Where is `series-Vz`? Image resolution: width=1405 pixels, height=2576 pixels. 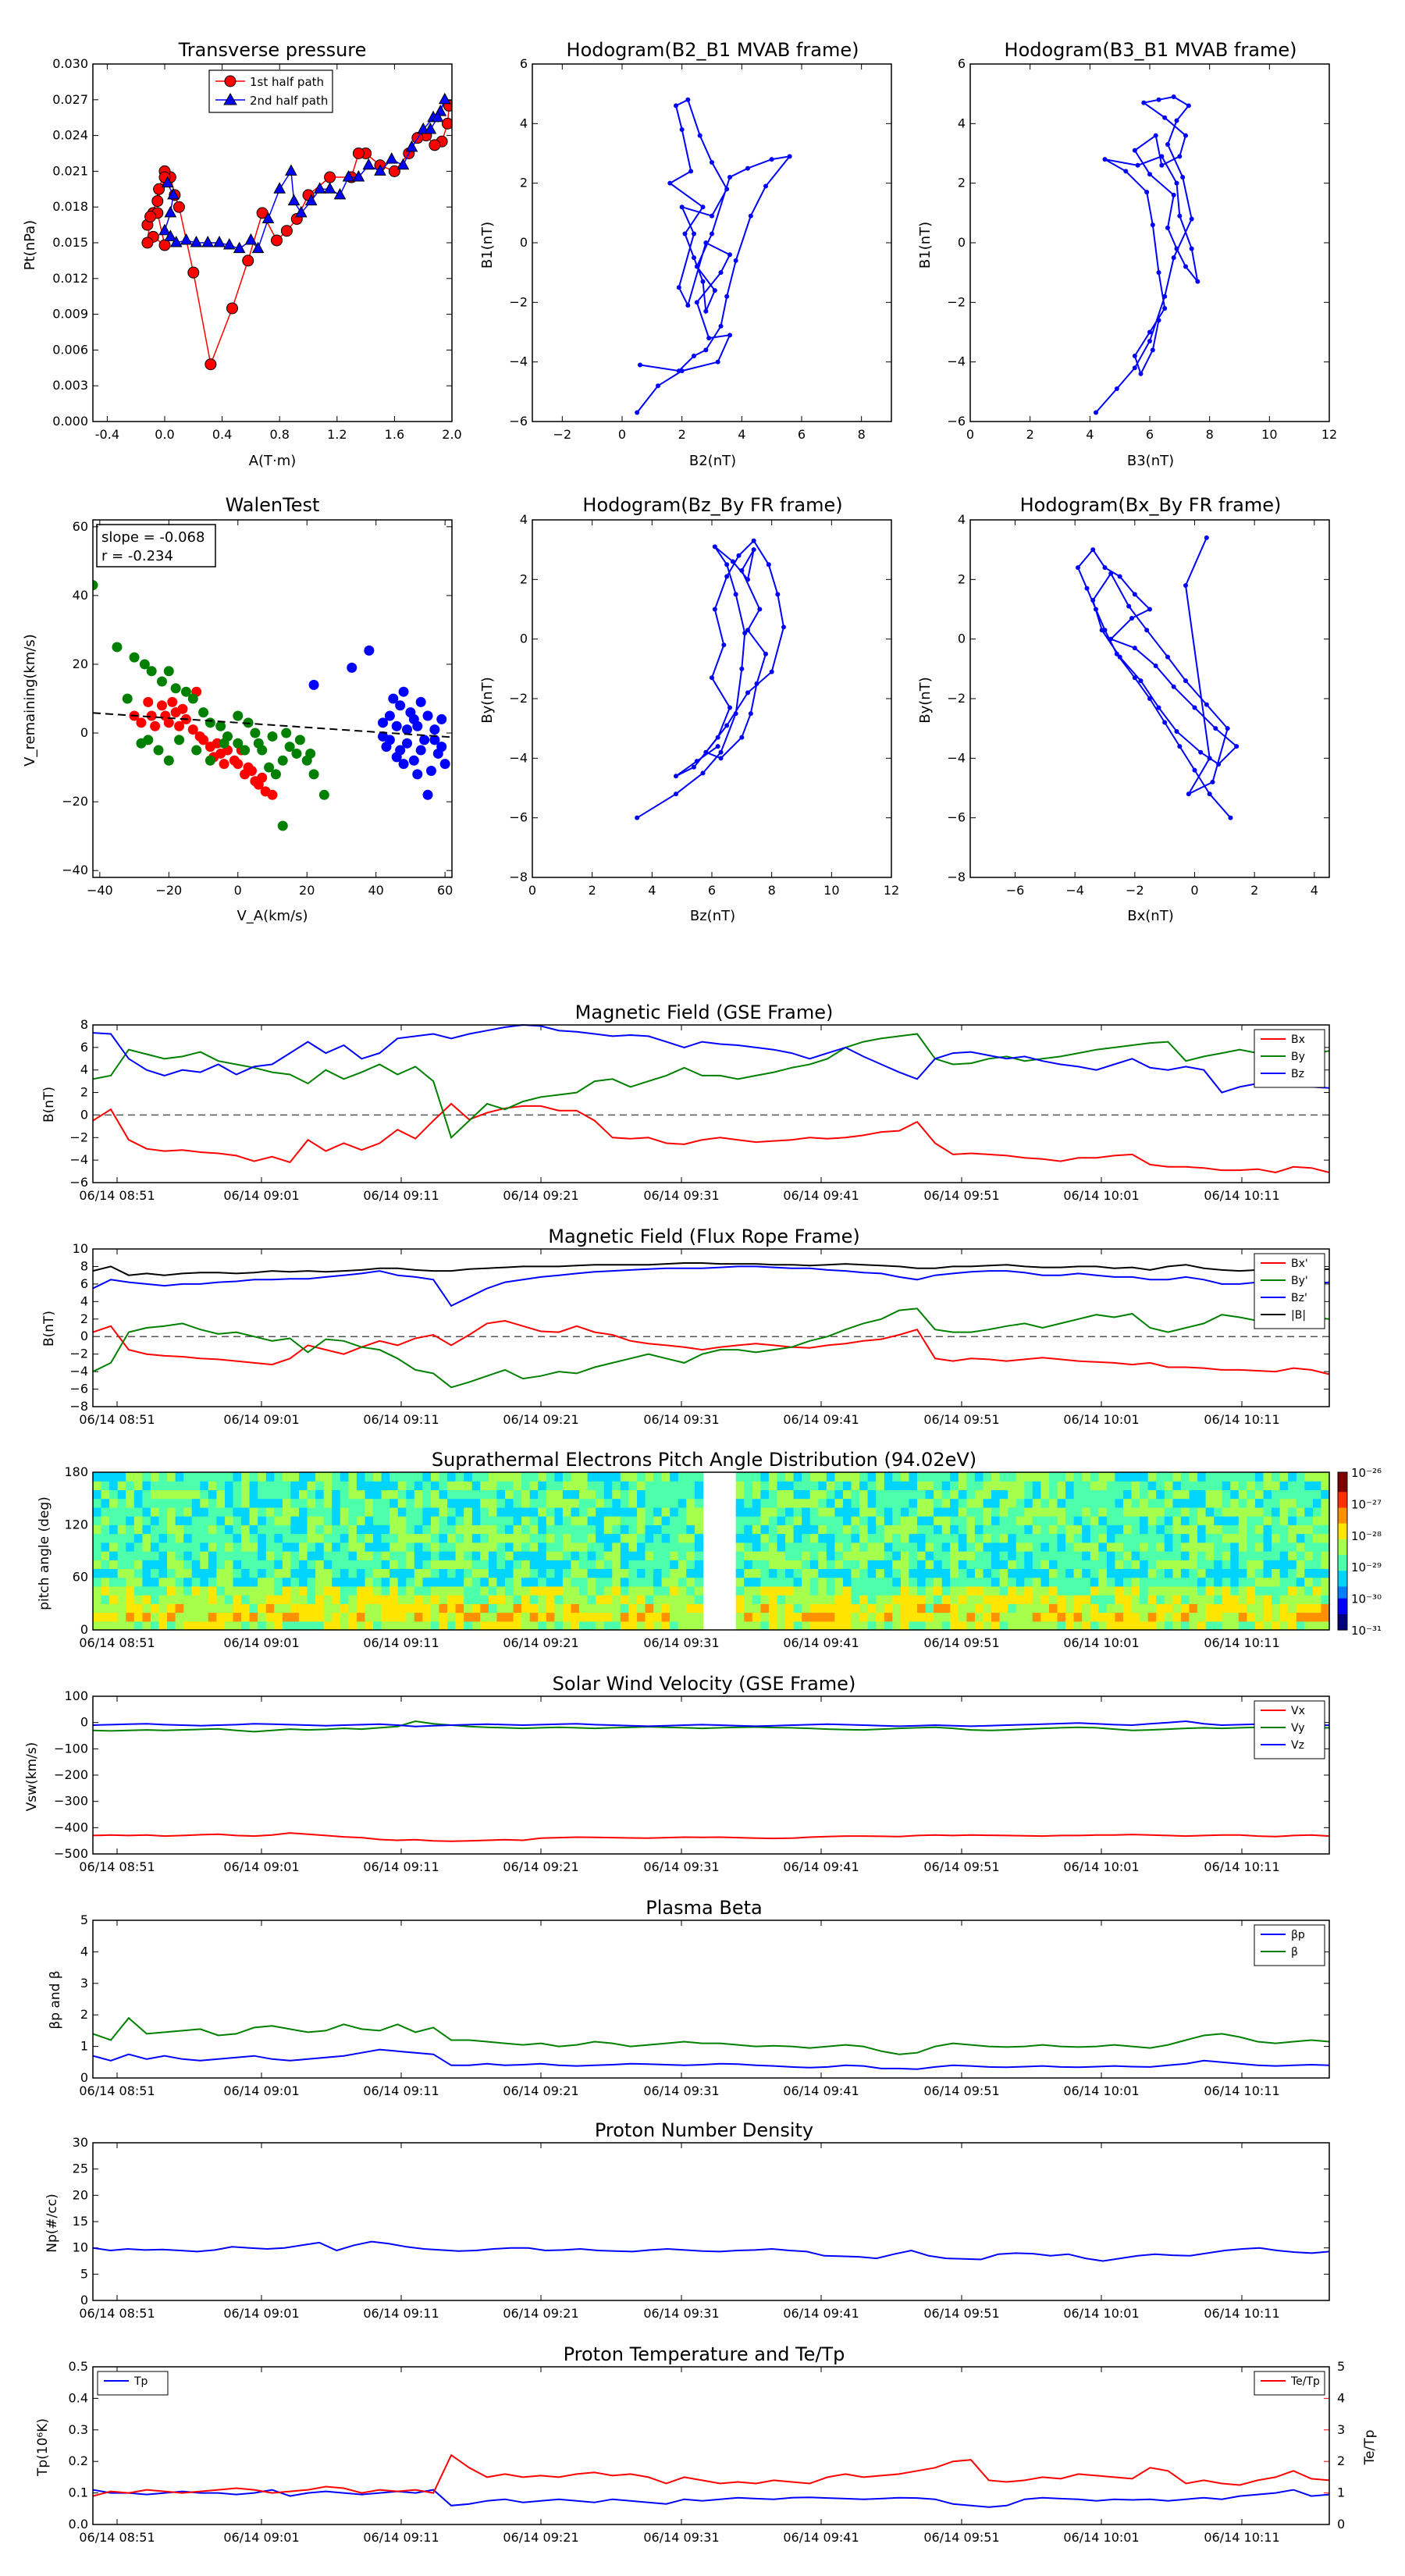 series-Vz is located at coordinates (711, 1723).